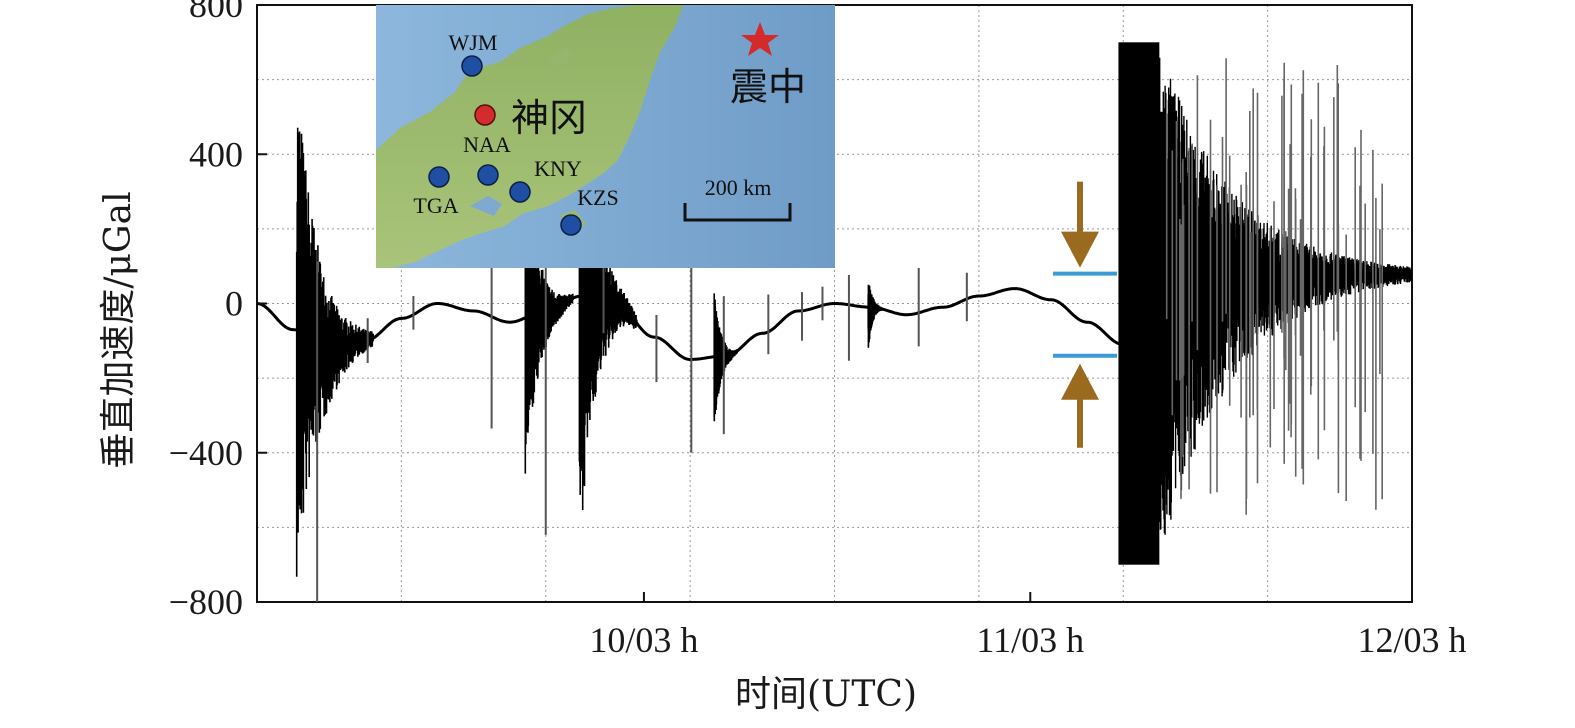 The height and width of the screenshot is (728, 1575). Describe the element at coordinates (760, 39) in the screenshot. I see `epicenter-star-icon` at that location.